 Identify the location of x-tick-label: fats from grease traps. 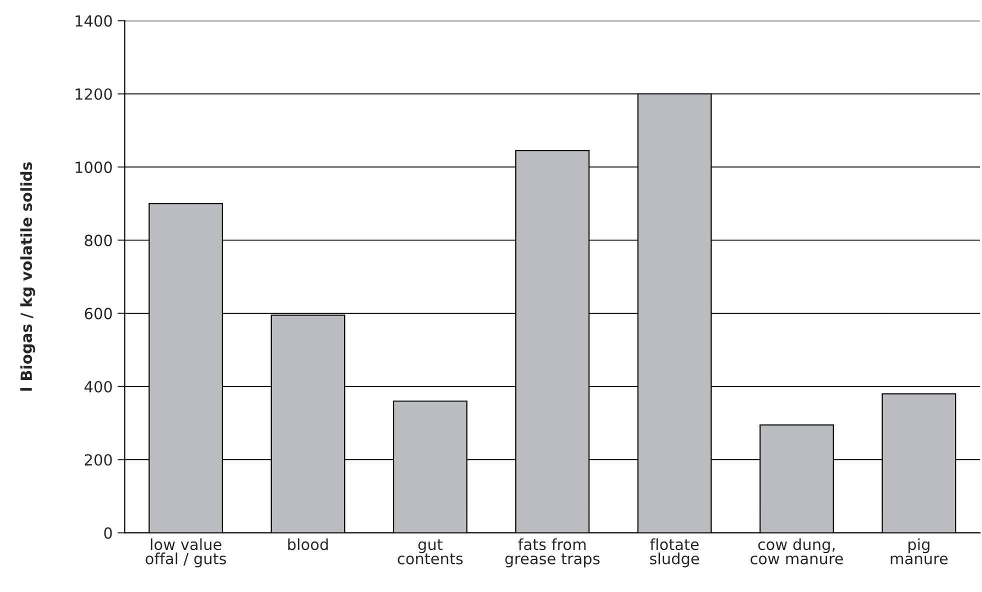
(552, 553).